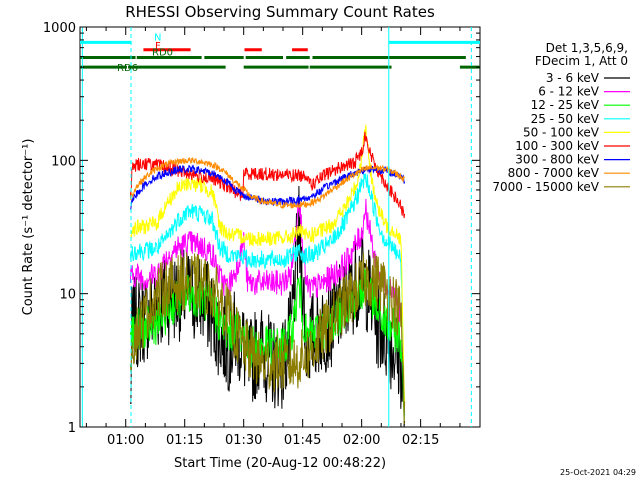  I want to click on flag-label-n: N, so click(157, 37).